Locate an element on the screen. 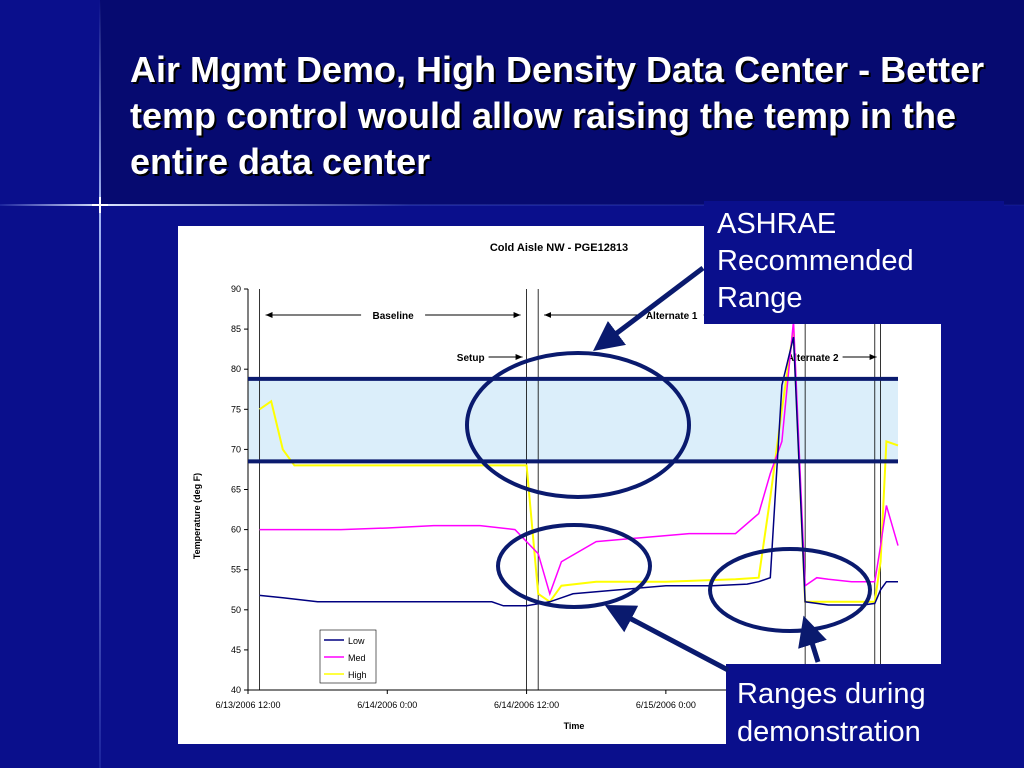 Image resolution: width=1024 pixels, height=768 pixels. y-tick-label: 60 is located at coordinates (236, 530).